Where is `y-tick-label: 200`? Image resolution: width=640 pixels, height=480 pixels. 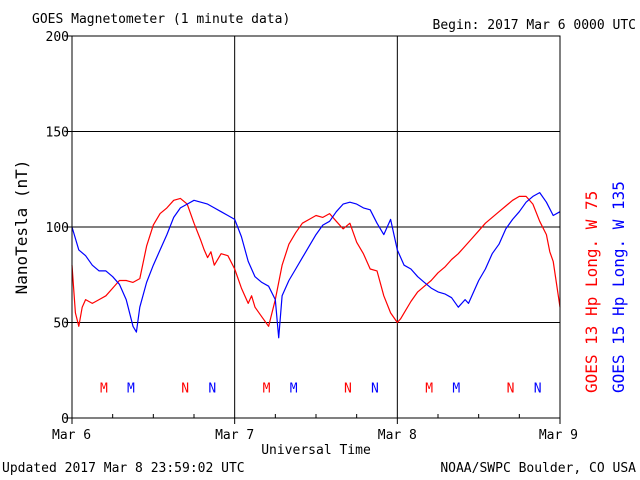
y-tick-label: 200 is located at coordinates (57, 37).